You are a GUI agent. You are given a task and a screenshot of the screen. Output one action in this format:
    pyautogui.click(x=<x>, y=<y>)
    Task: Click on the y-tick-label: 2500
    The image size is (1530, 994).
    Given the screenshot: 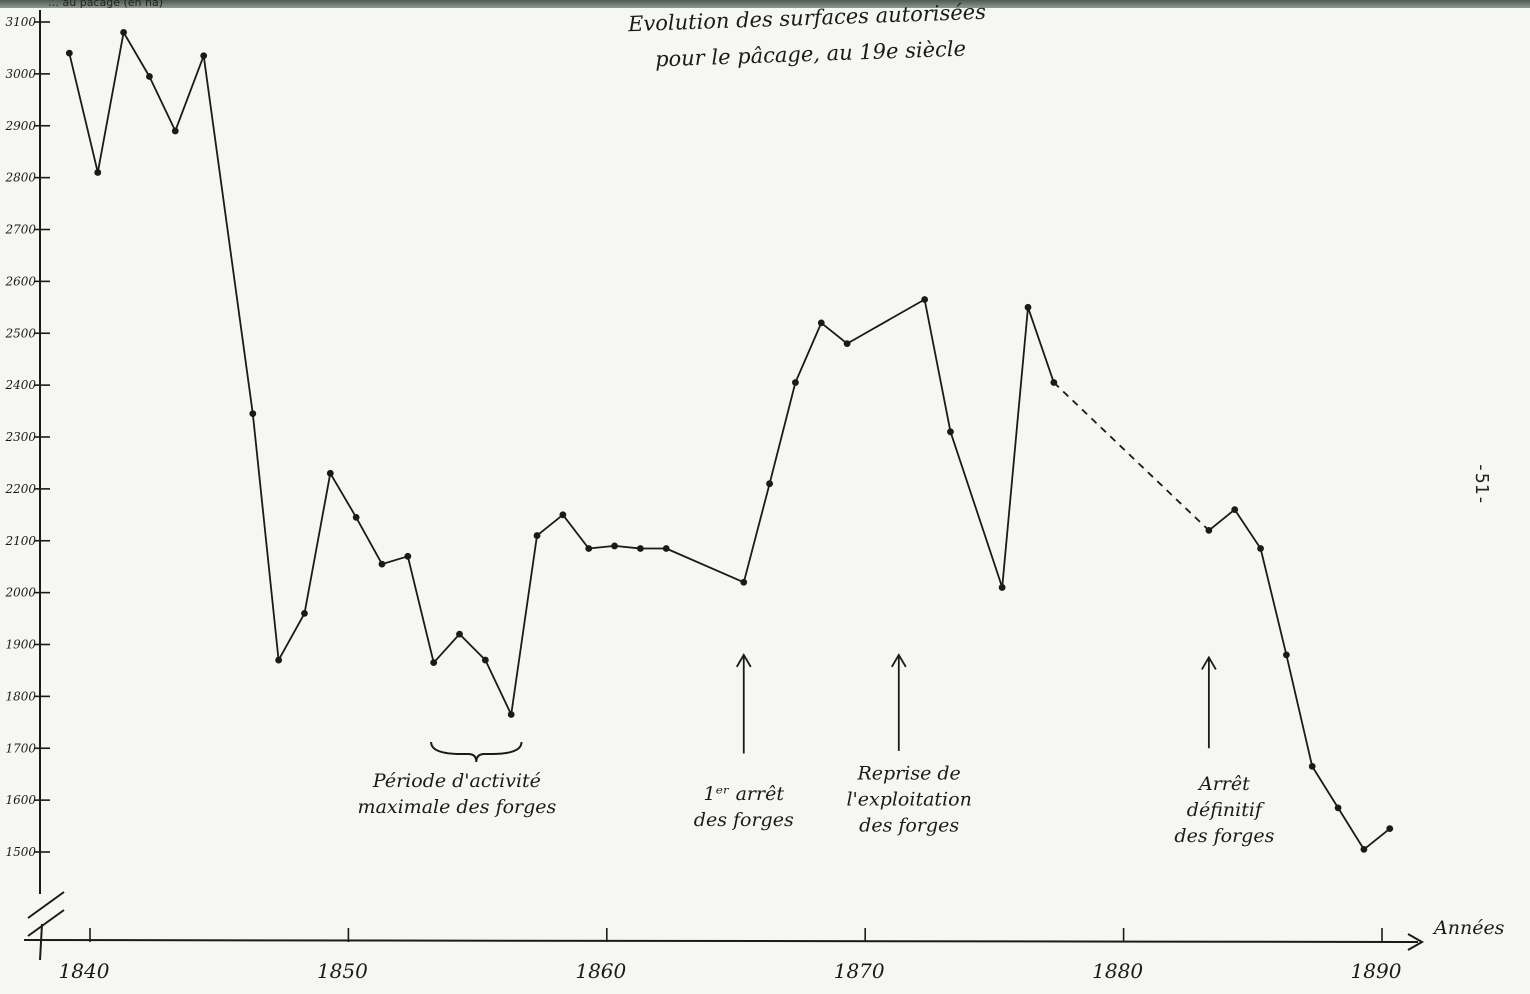 What is the action you would take?
    pyautogui.click(x=20, y=333)
    